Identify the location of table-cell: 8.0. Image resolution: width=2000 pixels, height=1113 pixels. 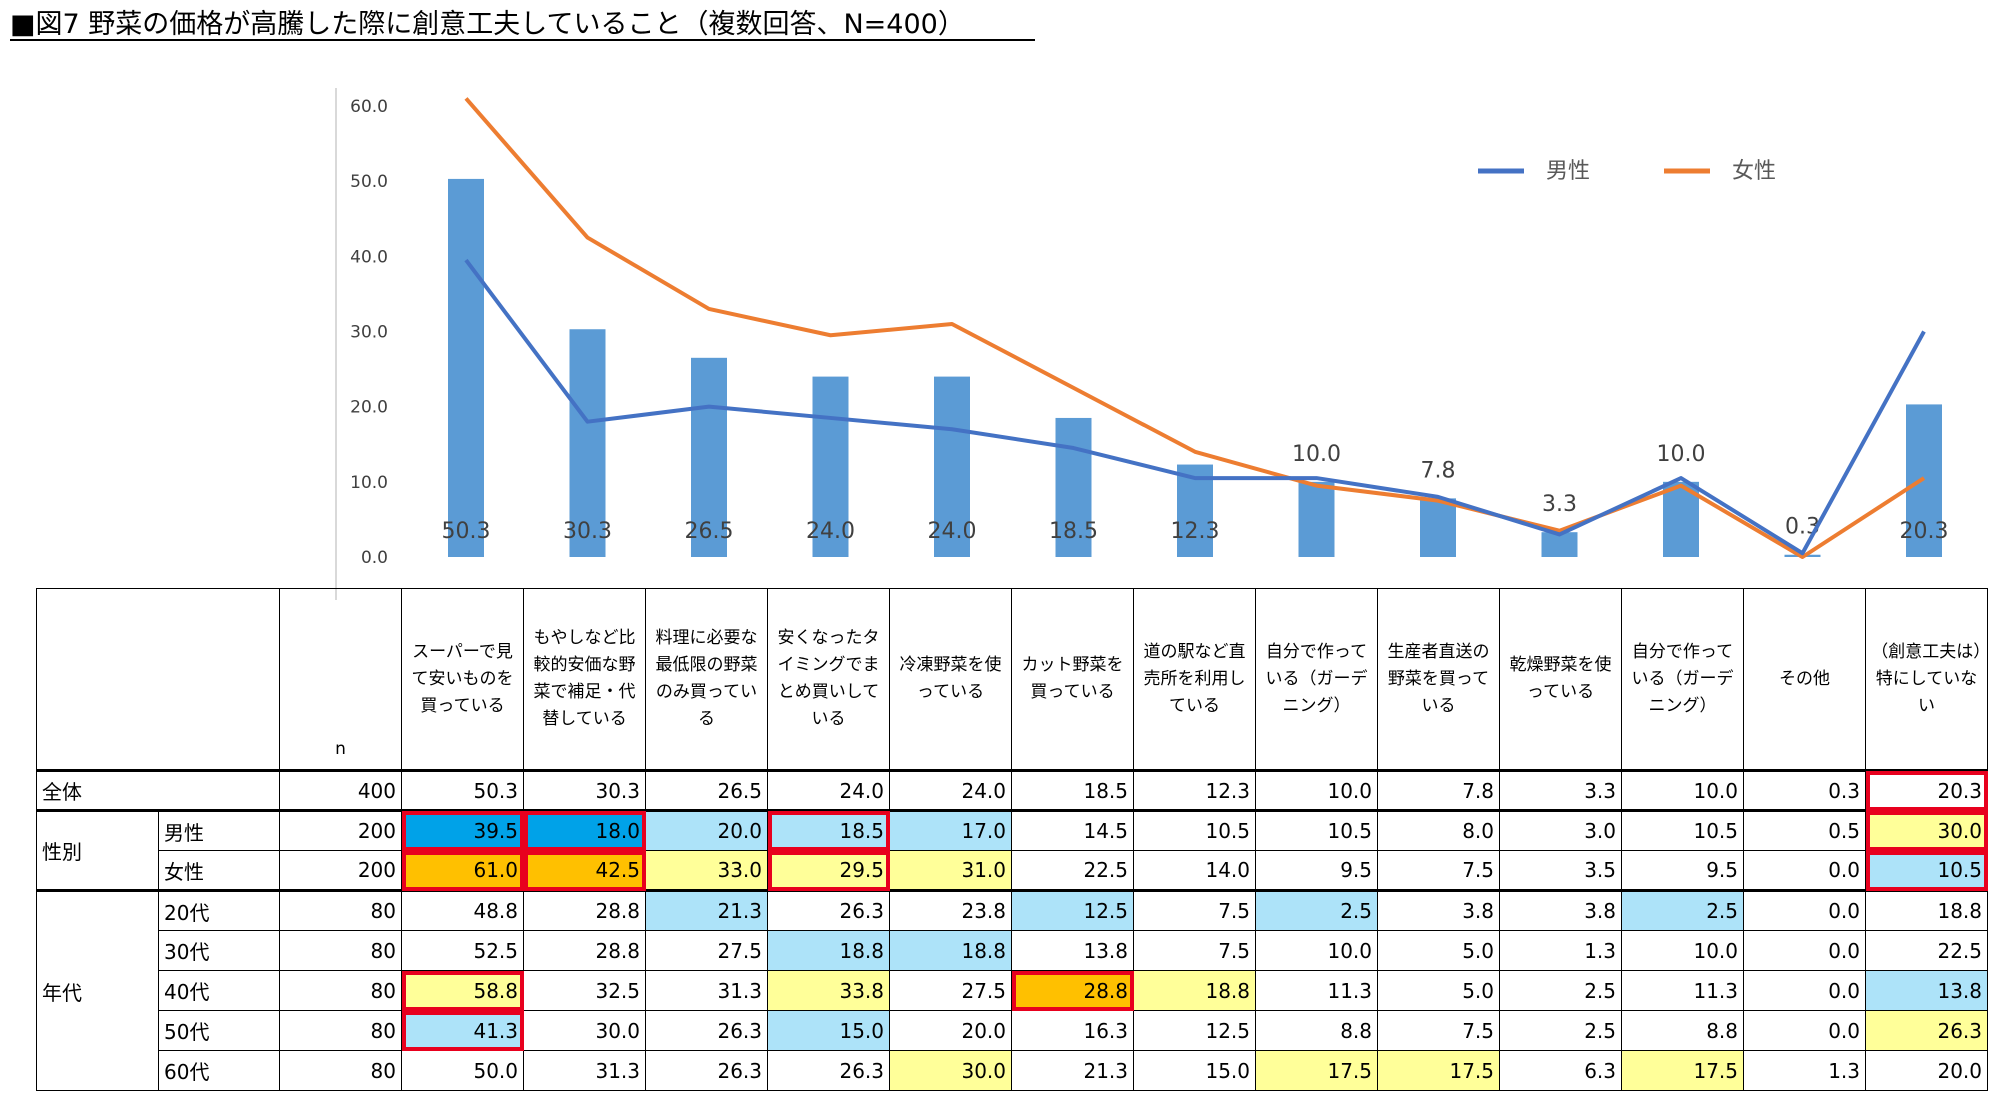
(1438, 830).